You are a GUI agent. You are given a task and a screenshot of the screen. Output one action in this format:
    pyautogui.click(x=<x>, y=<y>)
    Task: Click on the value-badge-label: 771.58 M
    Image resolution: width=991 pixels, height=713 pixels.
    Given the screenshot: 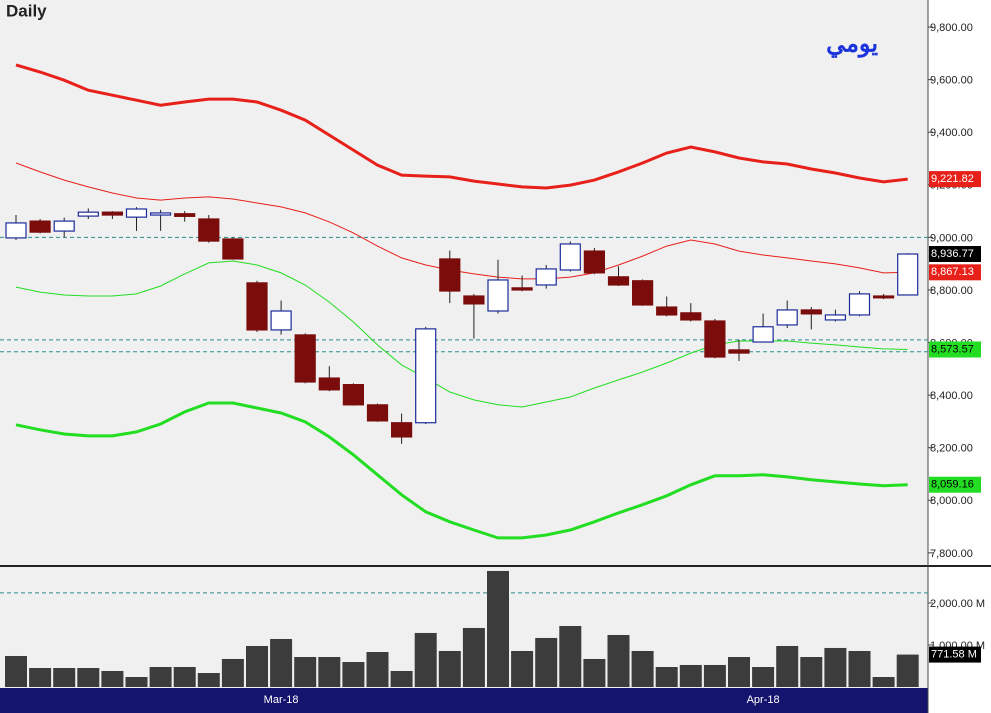 What is the action you would take?
    pyautogui.click(x=954, y=654)
    